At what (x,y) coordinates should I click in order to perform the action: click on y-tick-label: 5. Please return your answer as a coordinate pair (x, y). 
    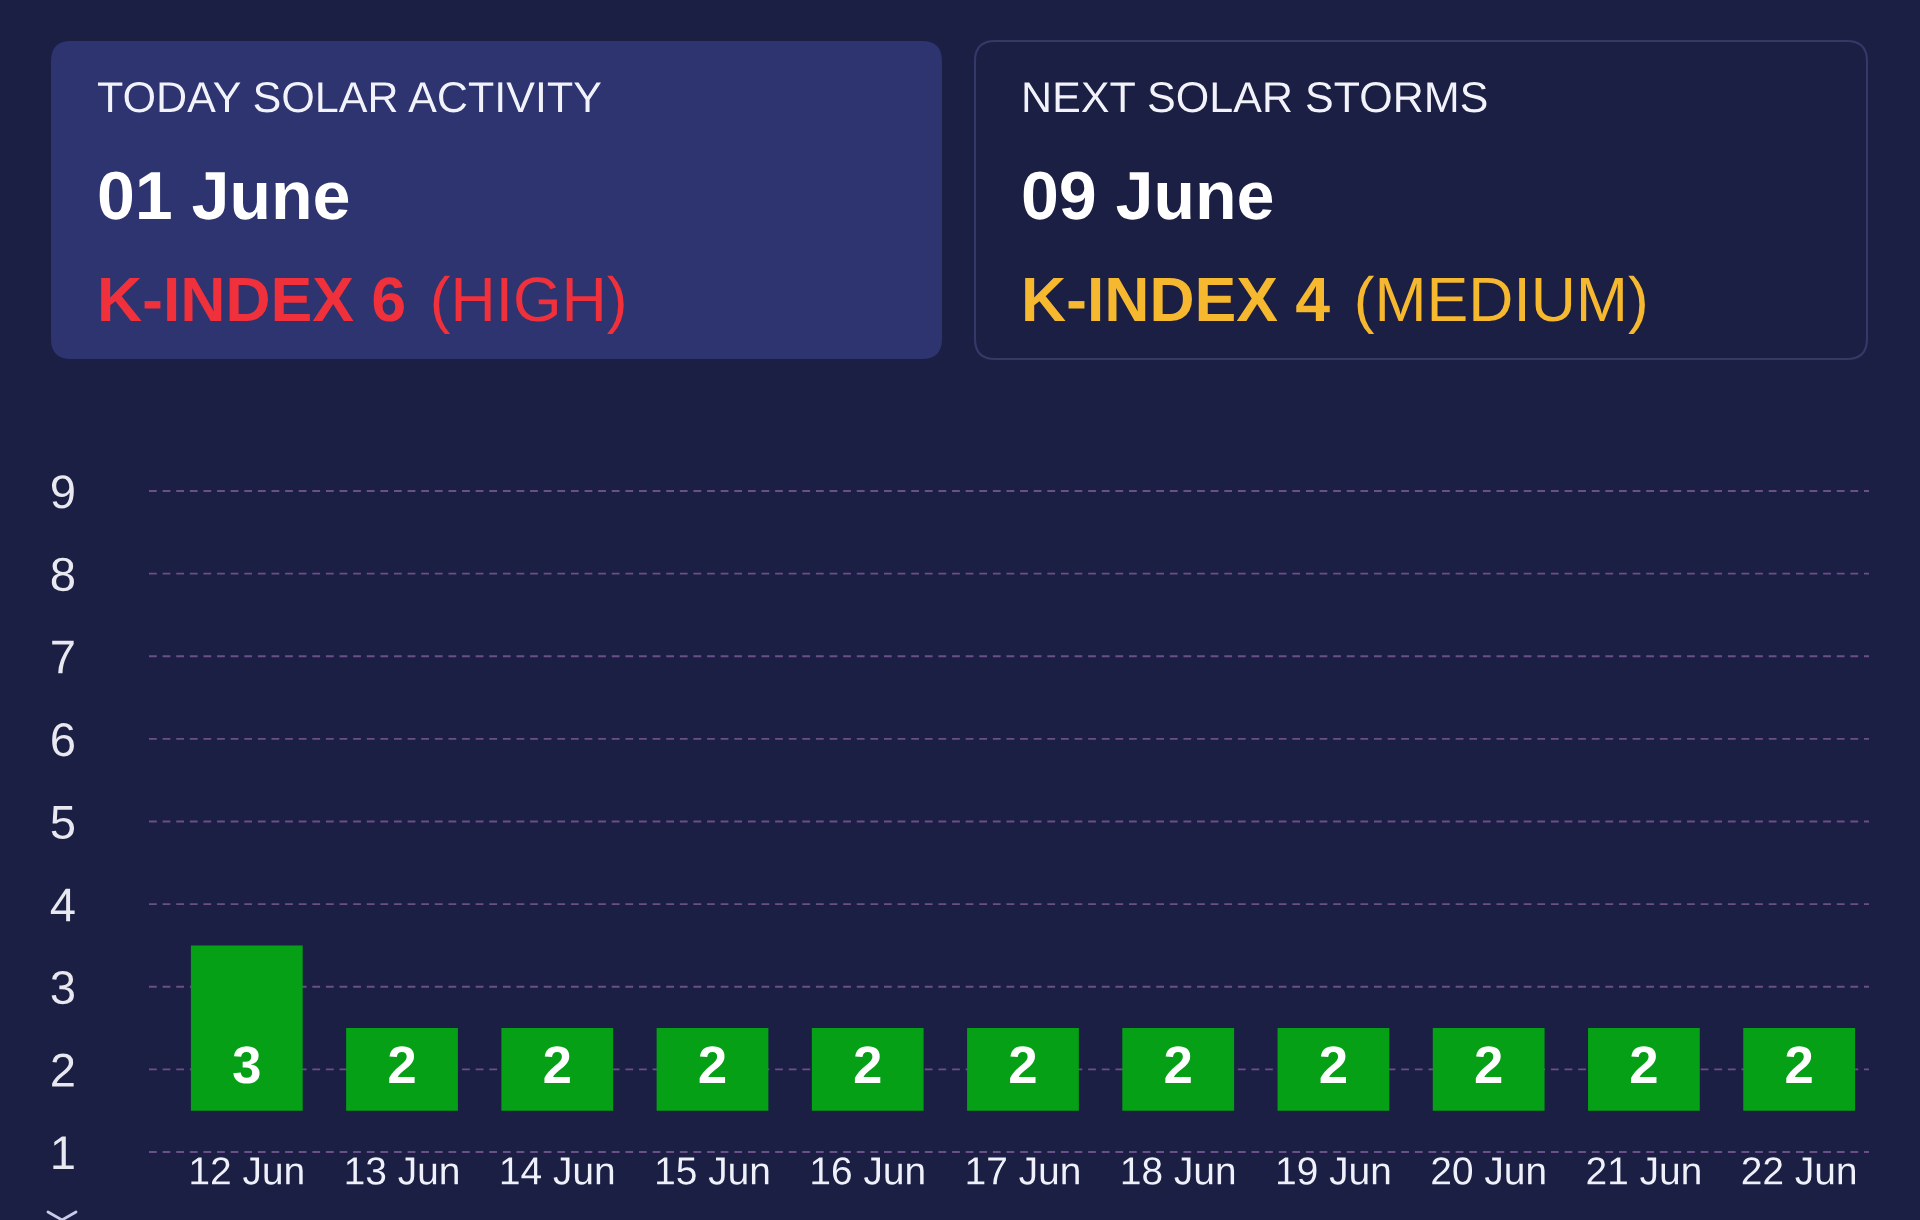
    Looking at the image, I should click on (63, 823).